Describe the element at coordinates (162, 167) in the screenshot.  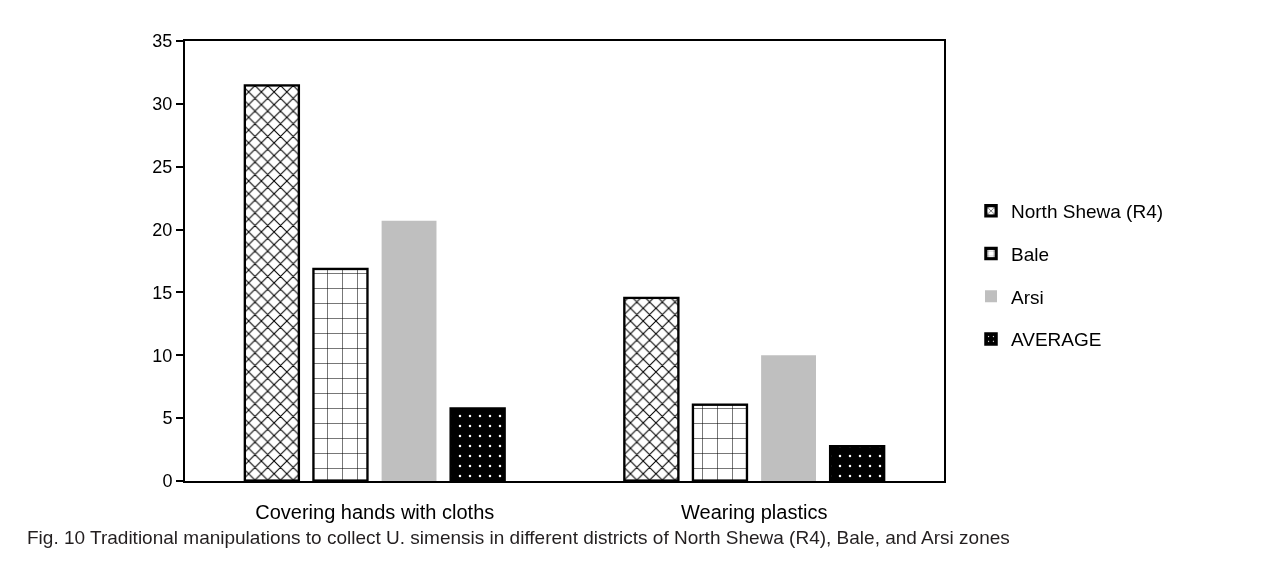
I see `y-tick-label: 25` at that location.